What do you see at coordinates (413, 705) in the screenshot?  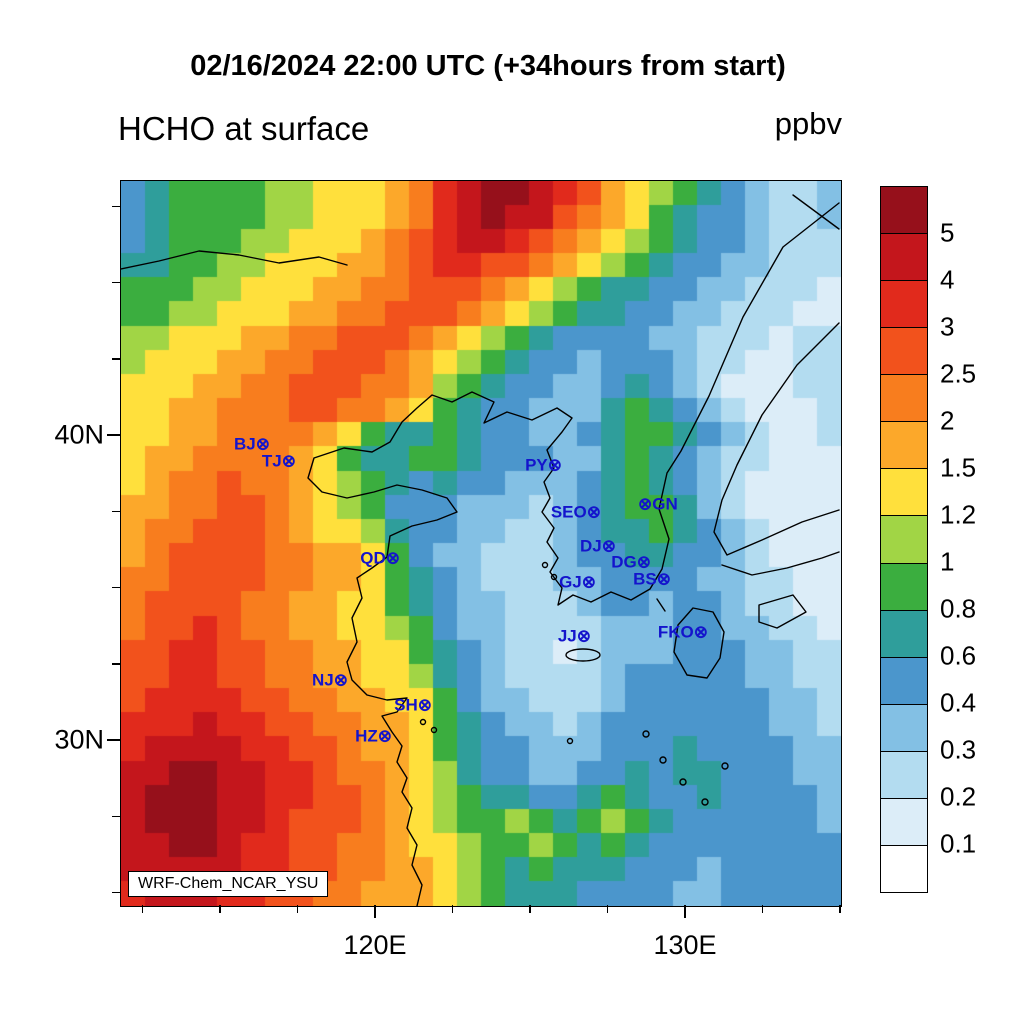 I see `station-marker-sh: SH⊗` at bounding box center [413, 705].